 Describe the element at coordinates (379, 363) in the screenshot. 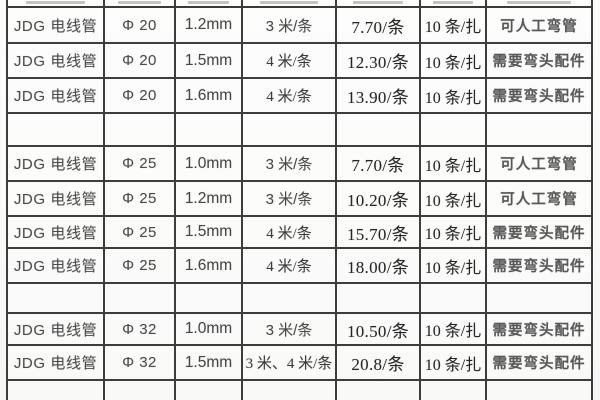

I see `cell-unit-price: 20.8/条` at that location.